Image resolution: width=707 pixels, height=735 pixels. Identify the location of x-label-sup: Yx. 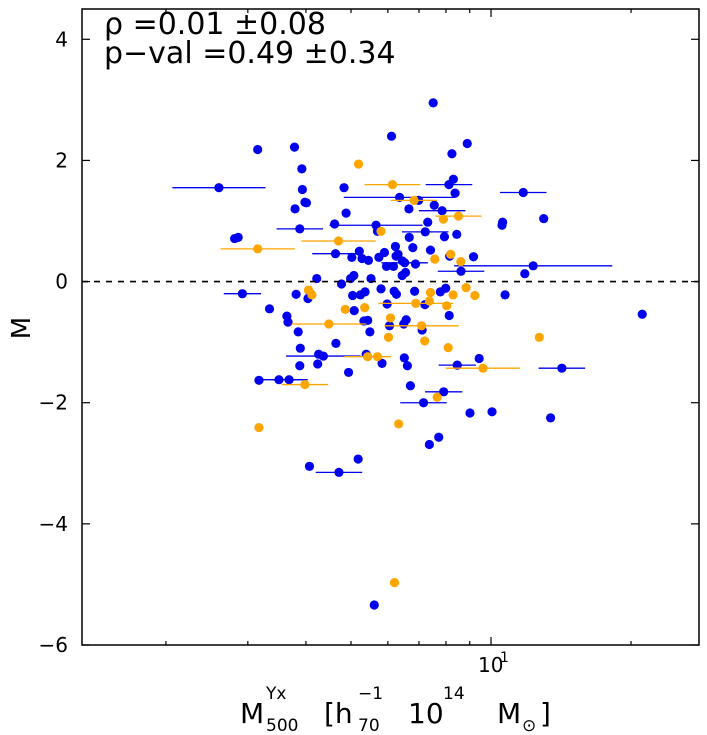
(275, 694).